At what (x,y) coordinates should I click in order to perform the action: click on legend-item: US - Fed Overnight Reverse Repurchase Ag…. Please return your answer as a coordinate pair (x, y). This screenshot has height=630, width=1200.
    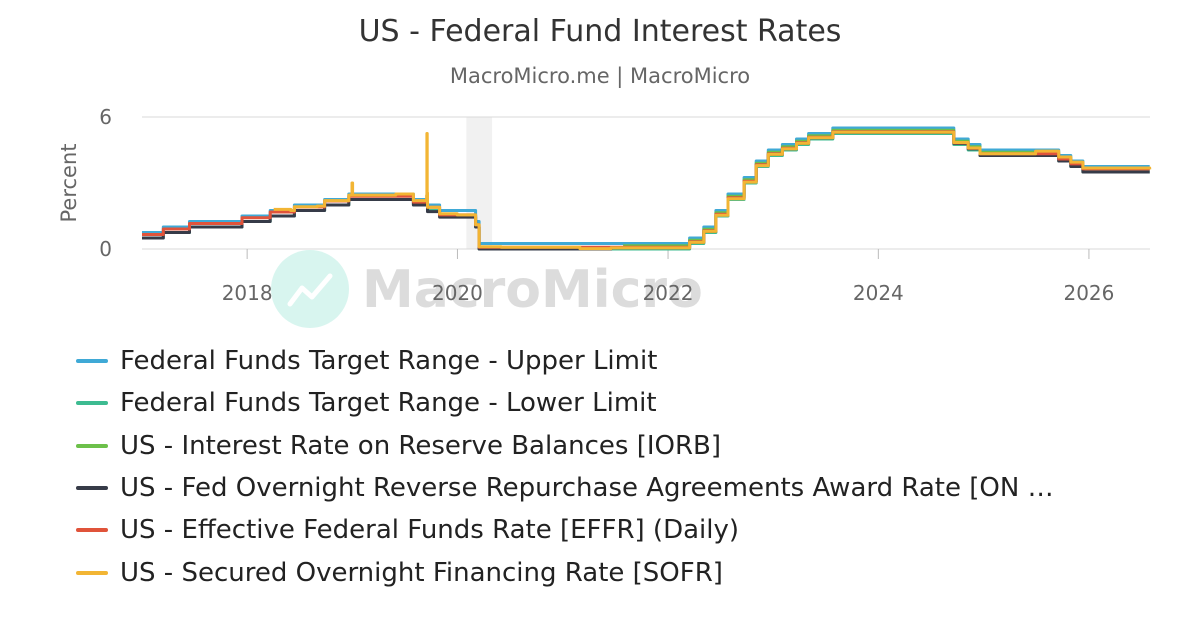
    Looking at the image, I should click on (616, 488).